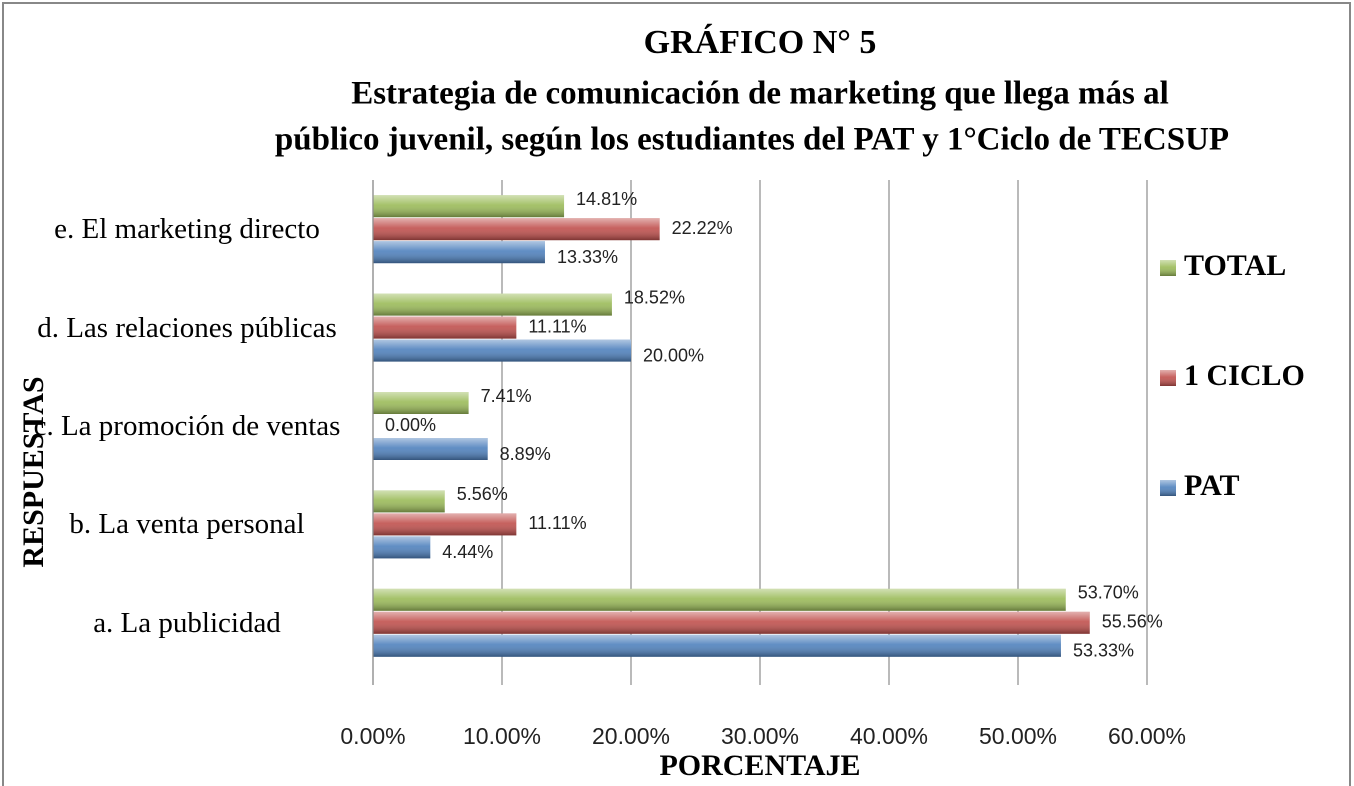  What do you see at coordinates (1018, 736) in the screenshot?
I see `x-tick-label: 50.00%` at bounding box center [1018, 736].